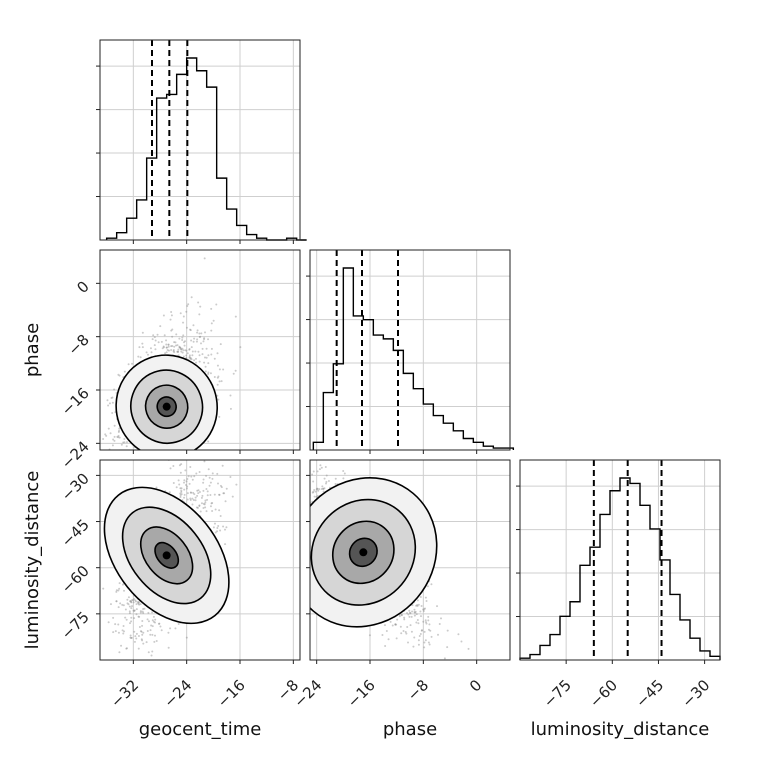  What do you see at coordinates (635, 562) in the screenshot?
I see `grid-lines` at bounding box center [635, 562].